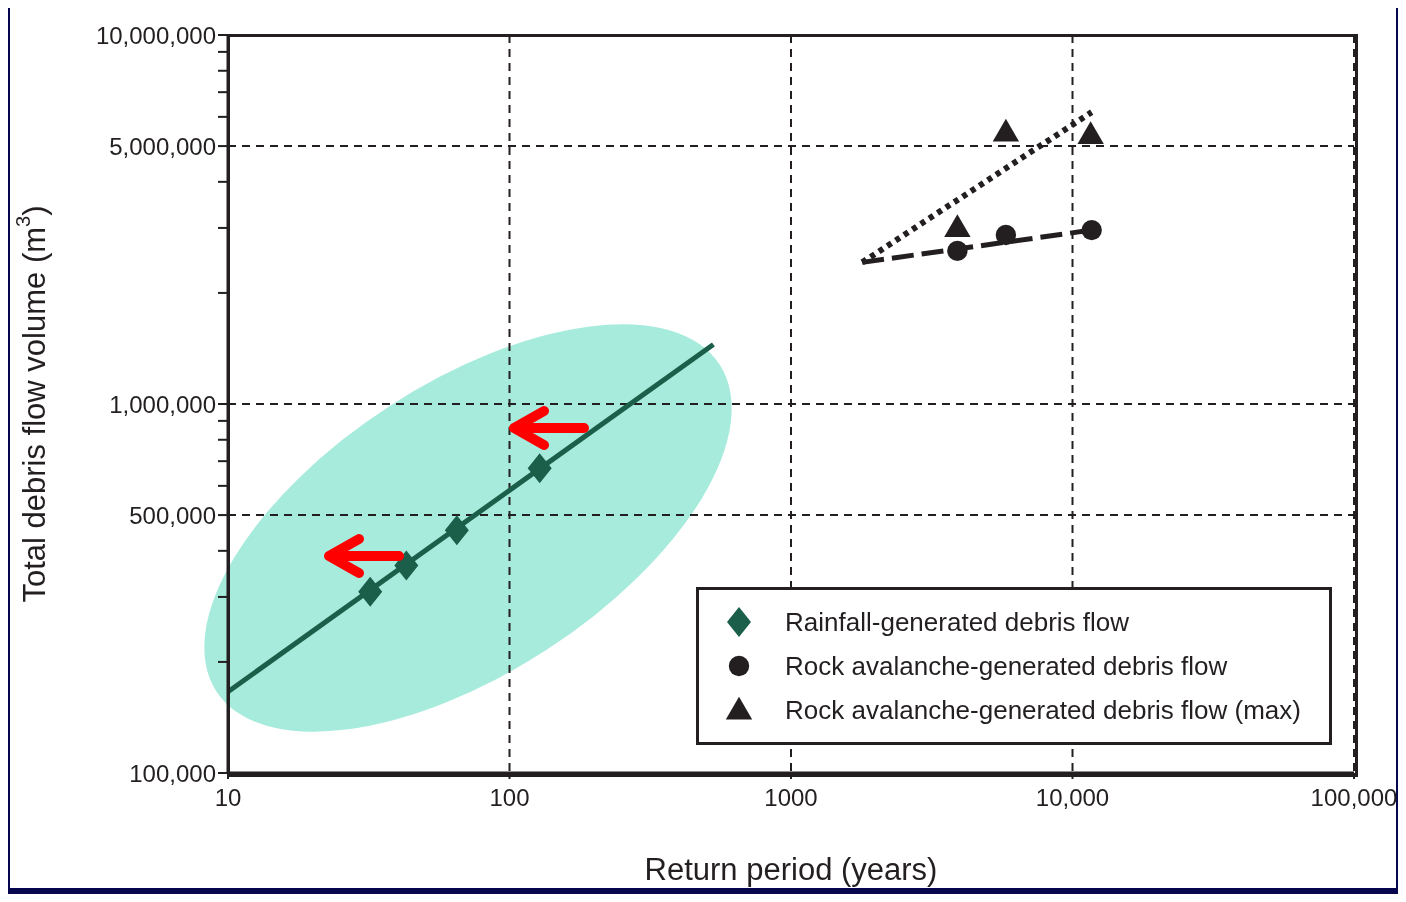 This screenshot has height=902, width=1406. Describe the element at coordinates (228, 798) in the screenshot. I see `x-tick-label: 10` at that location.